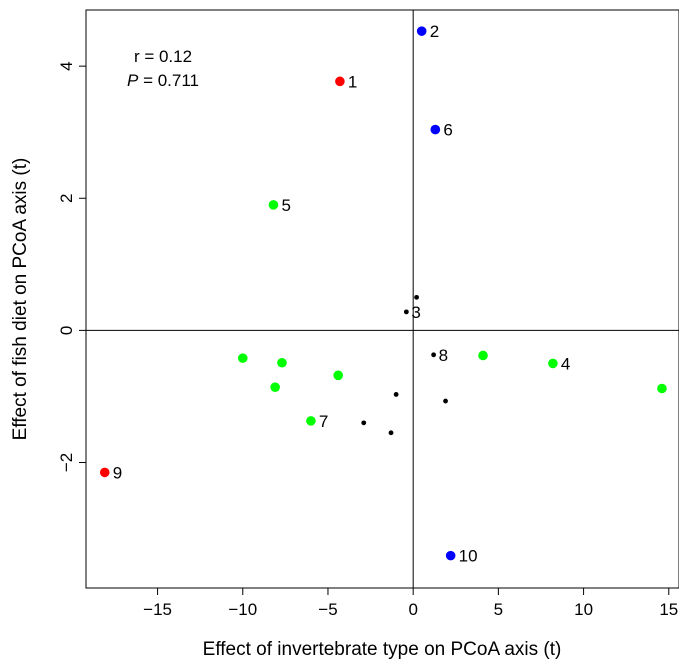 The width and height of the screenshot is (679, 662). Describe the element at coordinates (327, 609) in the screenshot. I see `x-tick-label: −5` at that location.